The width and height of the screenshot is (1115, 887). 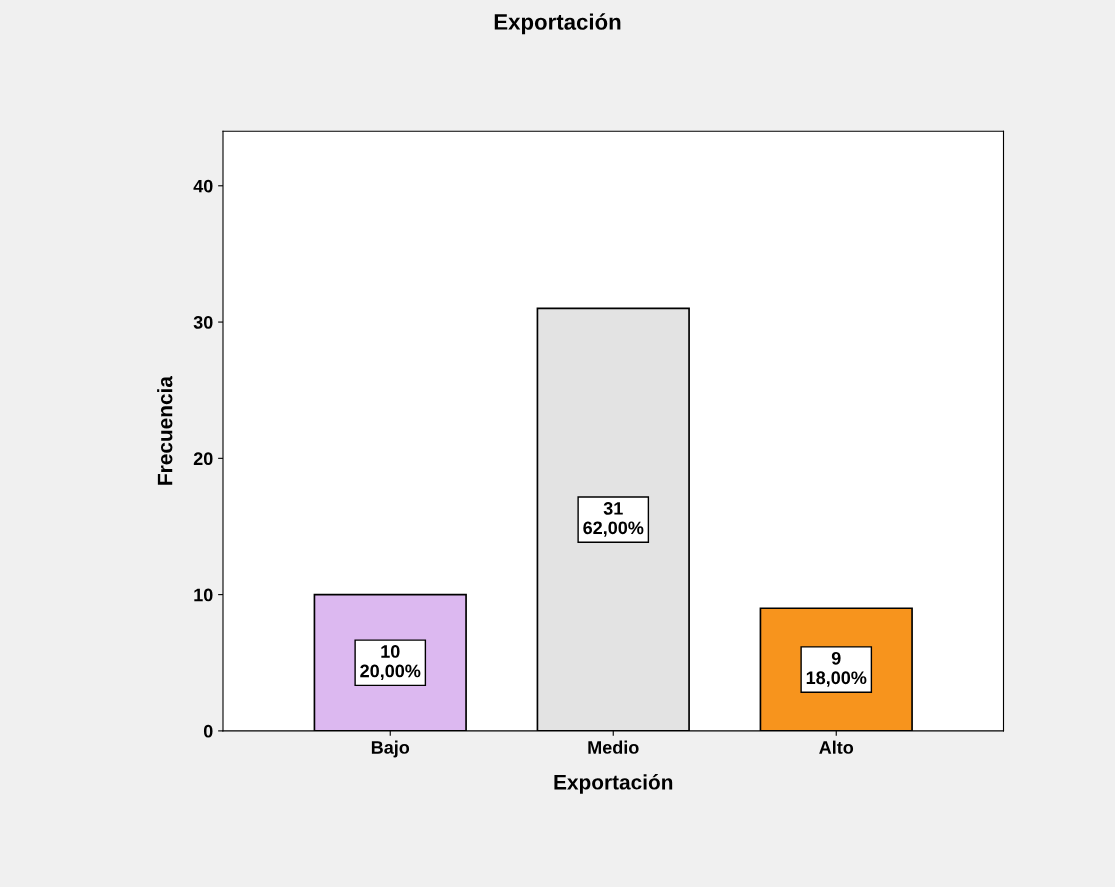 I want to click on data-label: 9 18,00%, so click(x=836, y=669).